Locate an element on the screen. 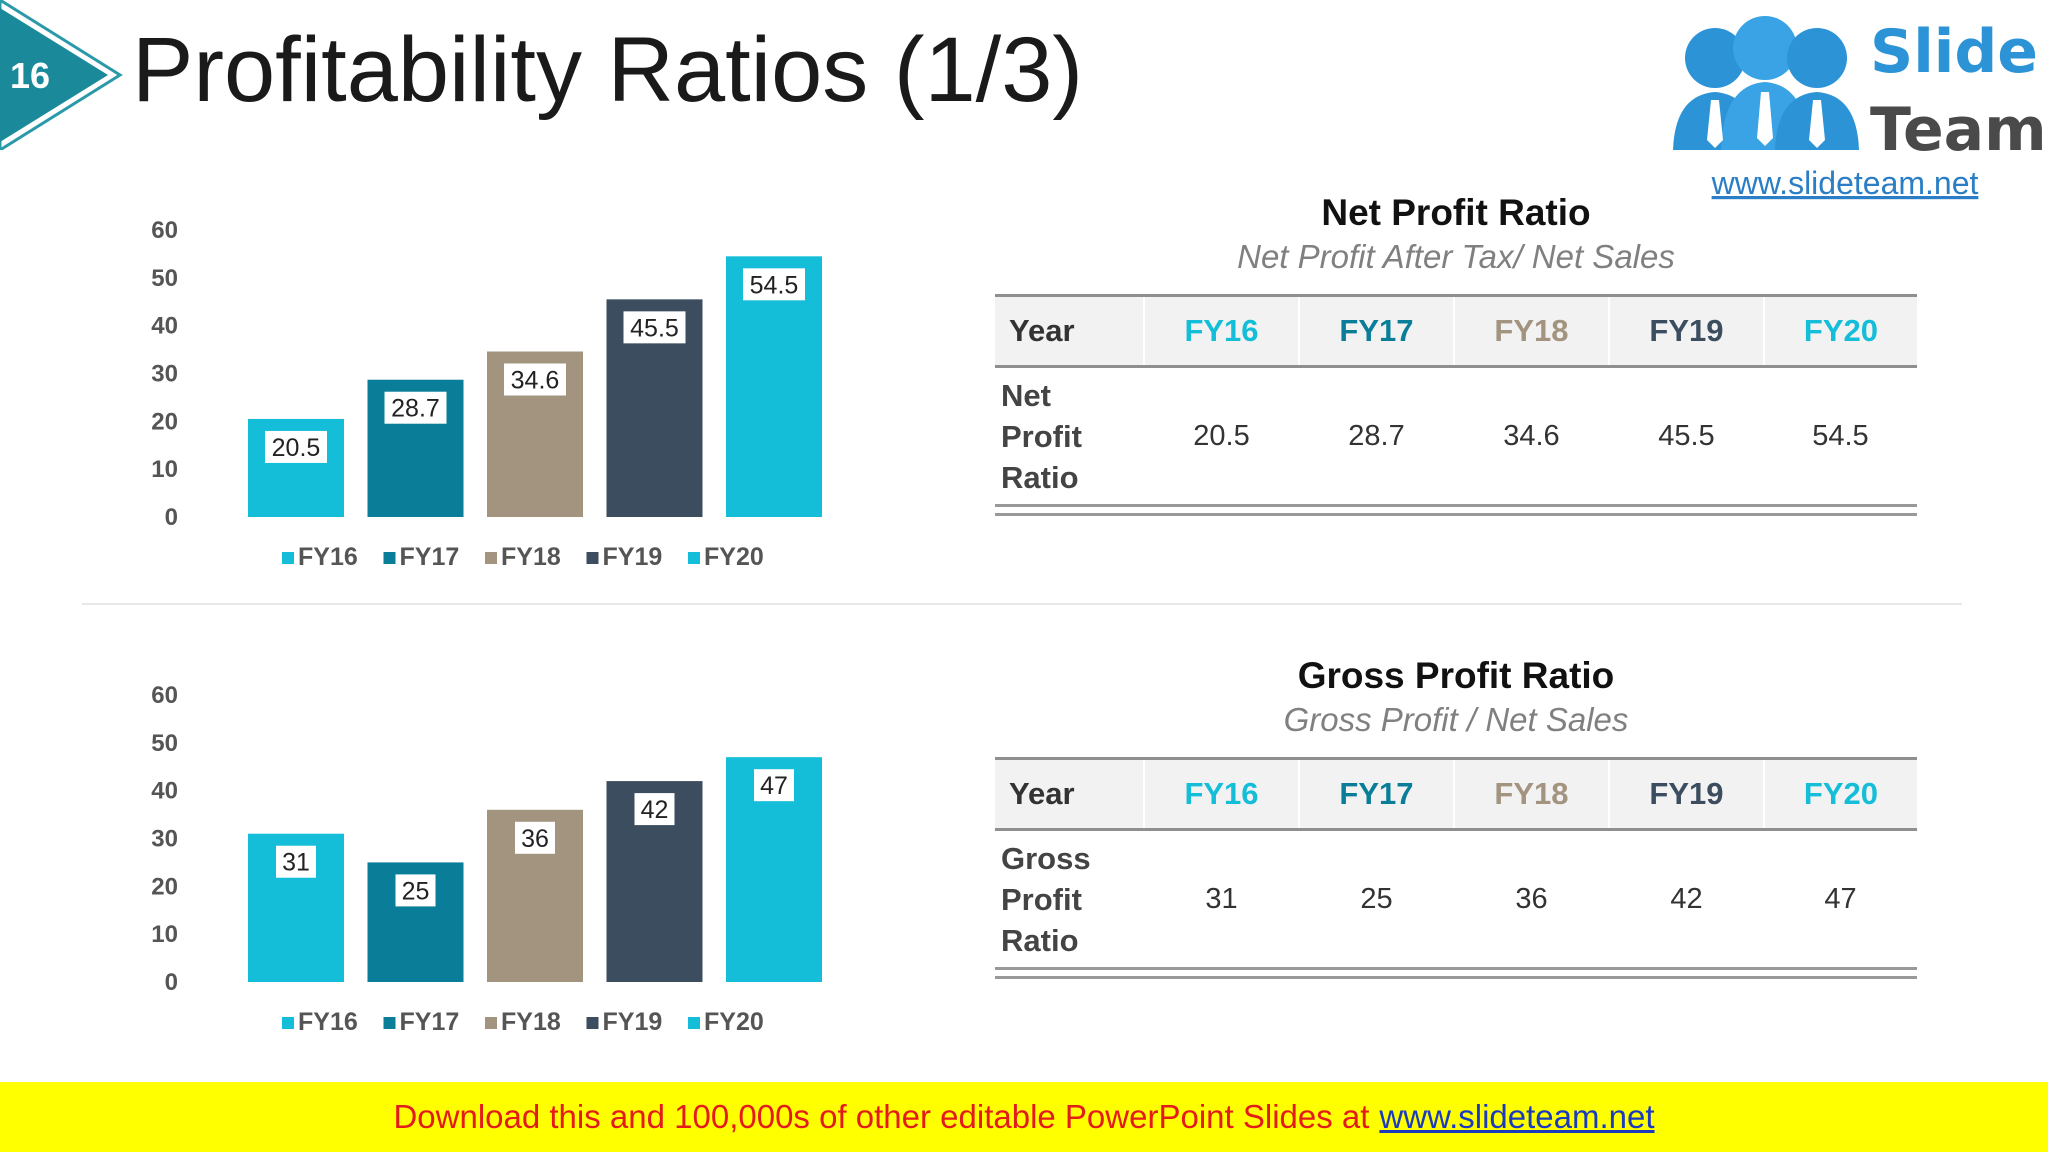  year-col-fy18: FY18 is located at coordinates (1530, 794).